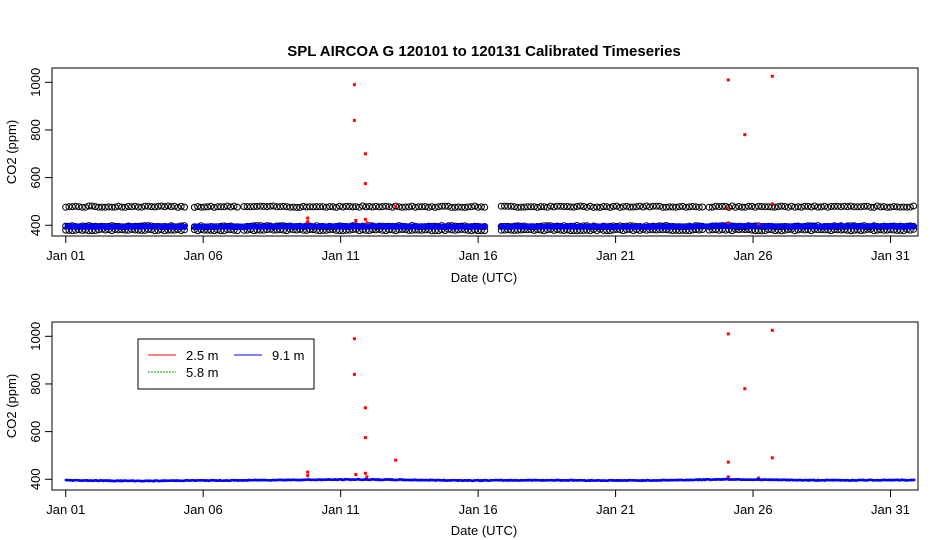  I want to click on x-tick-label: Jan 11, so click(341, 255).